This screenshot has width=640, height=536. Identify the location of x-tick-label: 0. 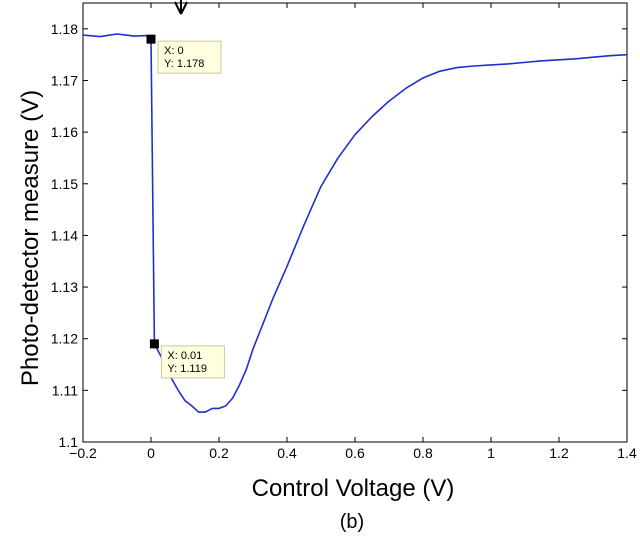
(151, 453).